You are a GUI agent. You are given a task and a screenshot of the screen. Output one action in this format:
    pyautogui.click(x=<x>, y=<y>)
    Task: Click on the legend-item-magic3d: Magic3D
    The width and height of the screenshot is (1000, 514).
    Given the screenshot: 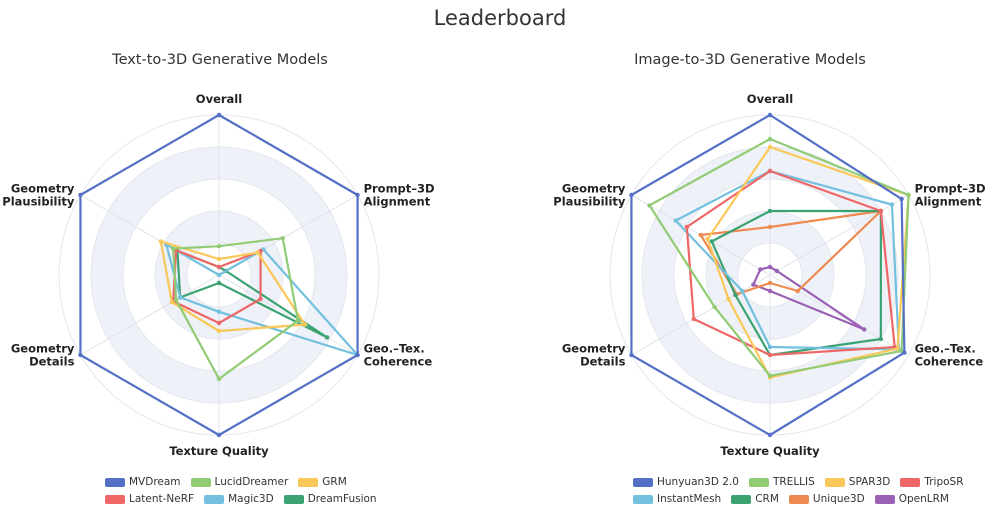 What is the action you would take?
    pyautogui.click(x=239, y=499)
    